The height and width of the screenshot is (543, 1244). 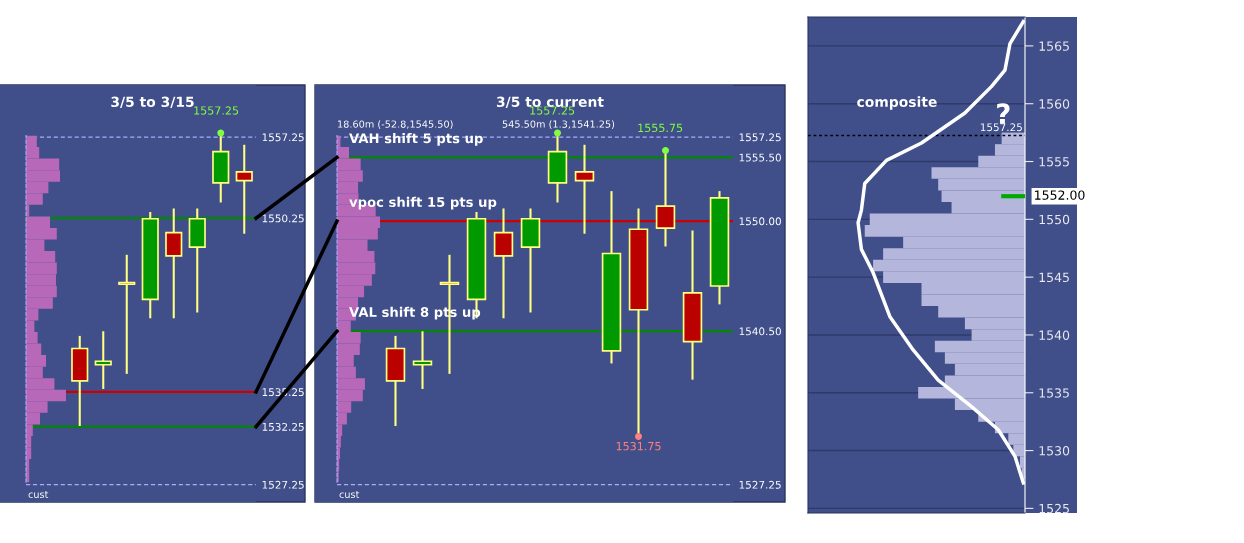 I want to click on annotation: 1555.75, so click(x=660, y=128).